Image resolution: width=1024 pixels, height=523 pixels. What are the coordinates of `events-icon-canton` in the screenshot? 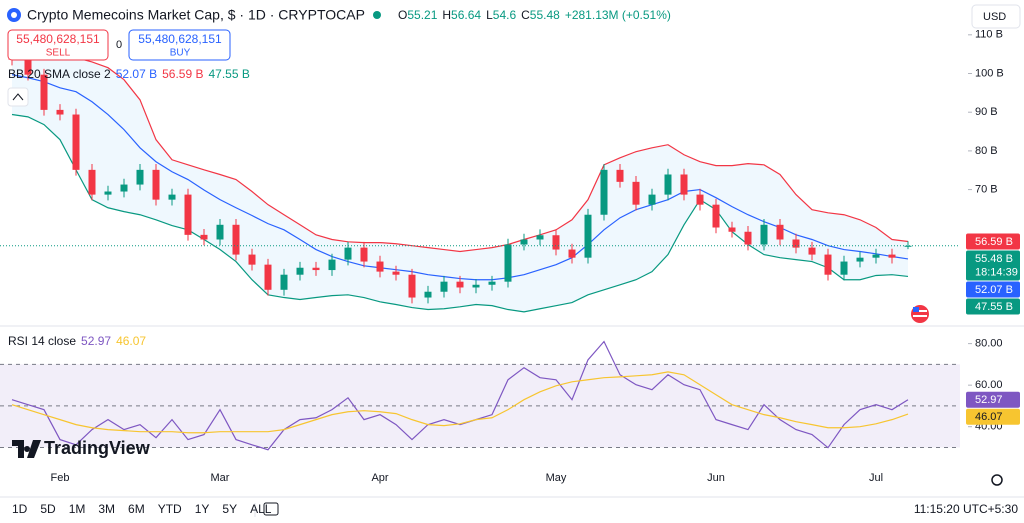 It's located at (916, 309).